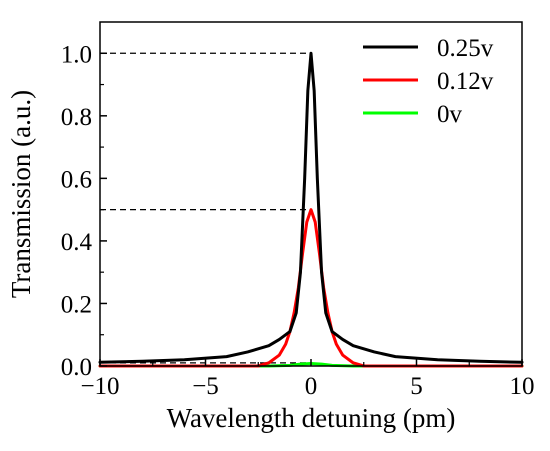  I want to click on x-tick-label: −10, so click(99, 386).